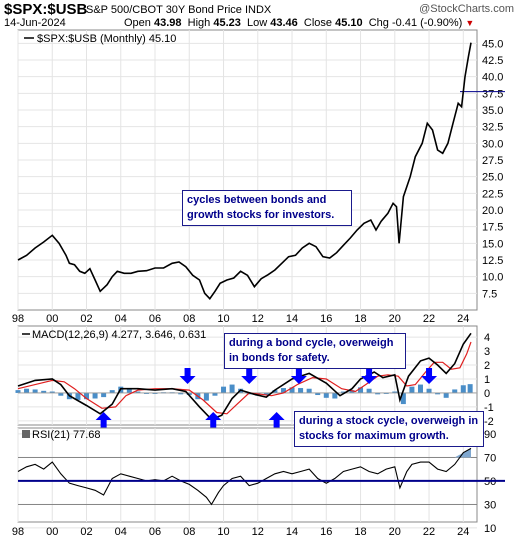 Image resolution: width=520 pixels, height=540 pixels. What do you see at coordinates (492, 278) in the screenshot?
I see `price-y-tick: 10.0` at bounding box center [492, 278].